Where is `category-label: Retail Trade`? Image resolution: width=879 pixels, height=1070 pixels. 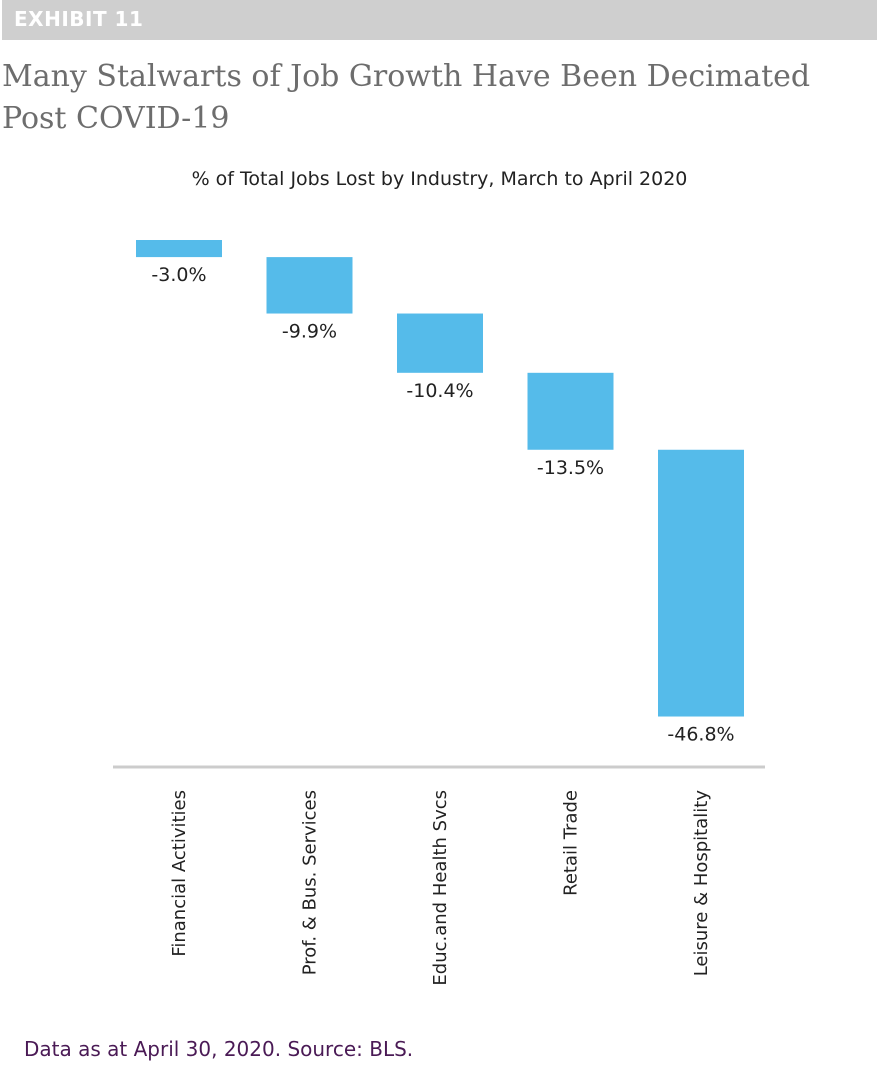
category-label: Retail Trade is located at coordinates (571, 843).